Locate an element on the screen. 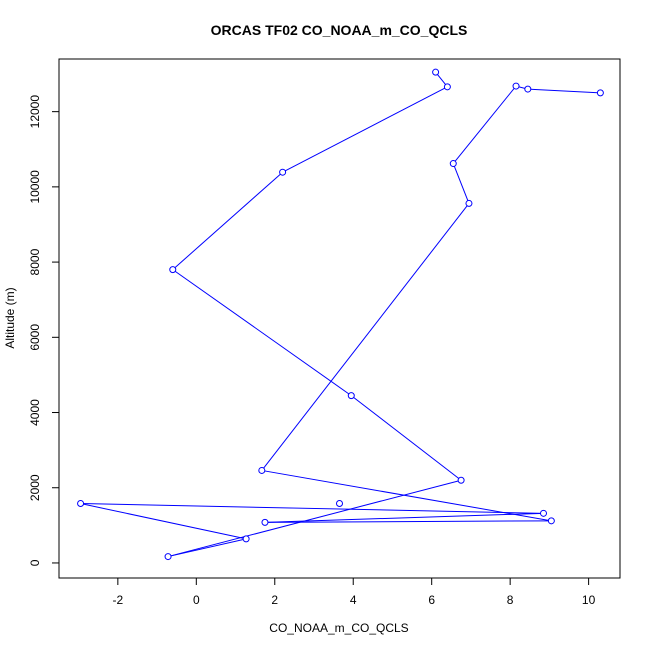 The width and height of the screenshot is (650, 650). y-tick-label: 0 is located at coordinates (35, 562).